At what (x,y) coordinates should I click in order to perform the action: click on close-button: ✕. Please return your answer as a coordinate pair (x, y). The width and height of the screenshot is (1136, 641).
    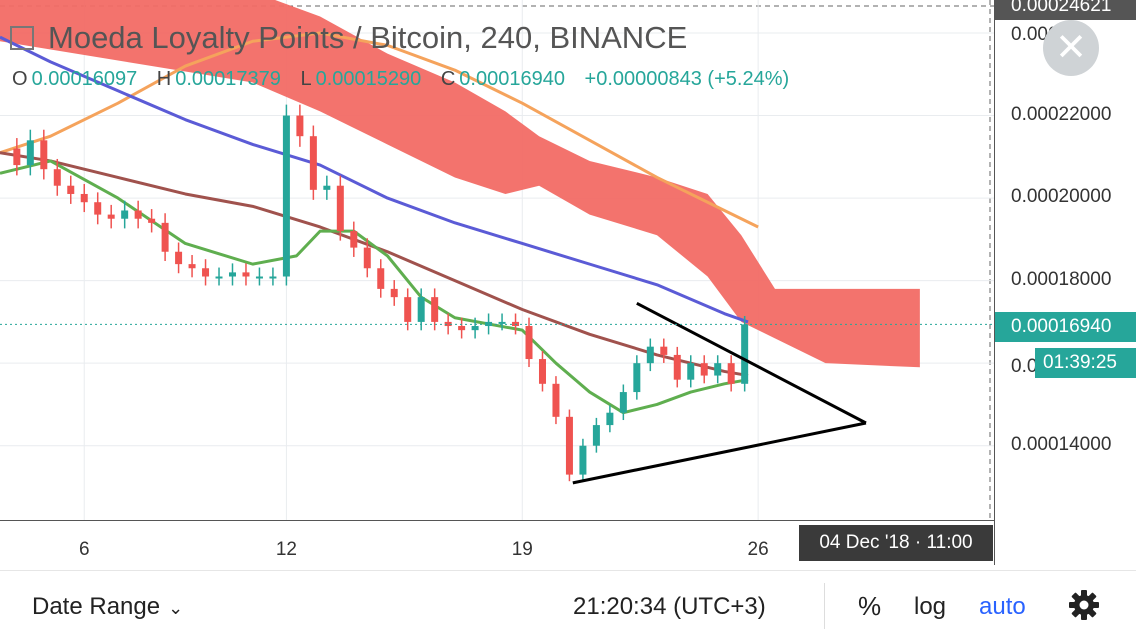
    Looking at the image, I should click on (1071, 48).